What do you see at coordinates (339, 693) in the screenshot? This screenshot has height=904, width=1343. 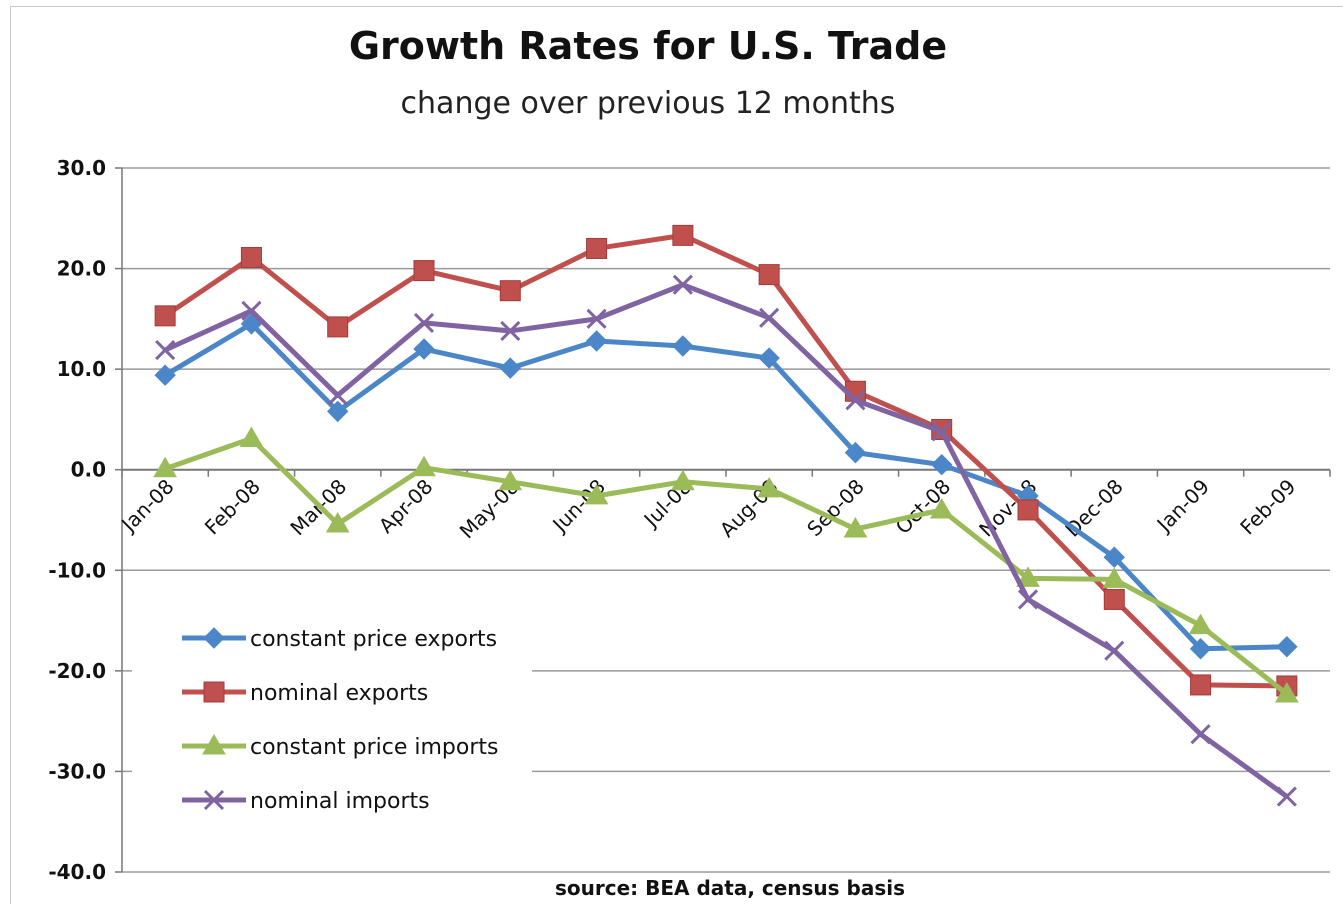 I see `legend-label: nominal exports` at bounding box center [339, 693].